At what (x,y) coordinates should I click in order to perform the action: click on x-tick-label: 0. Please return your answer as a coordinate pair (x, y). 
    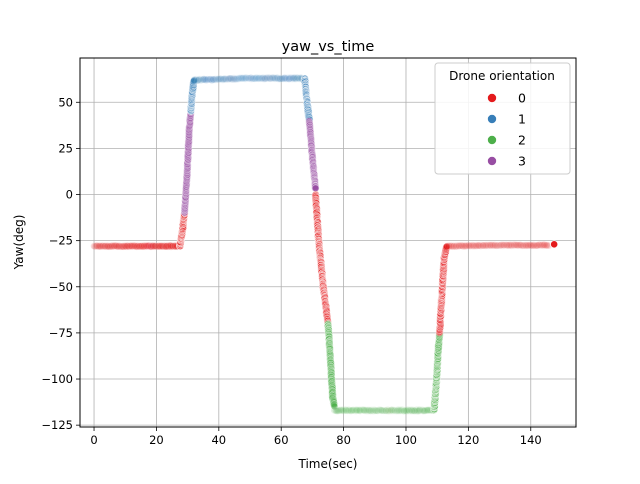
    Looking at the image, I should click on (93, 440).